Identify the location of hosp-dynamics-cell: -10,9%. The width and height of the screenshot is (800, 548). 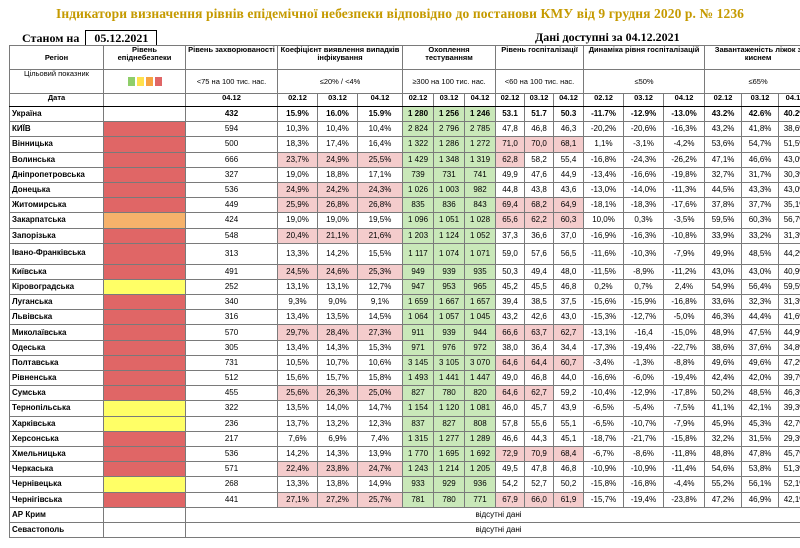
(644, 469).